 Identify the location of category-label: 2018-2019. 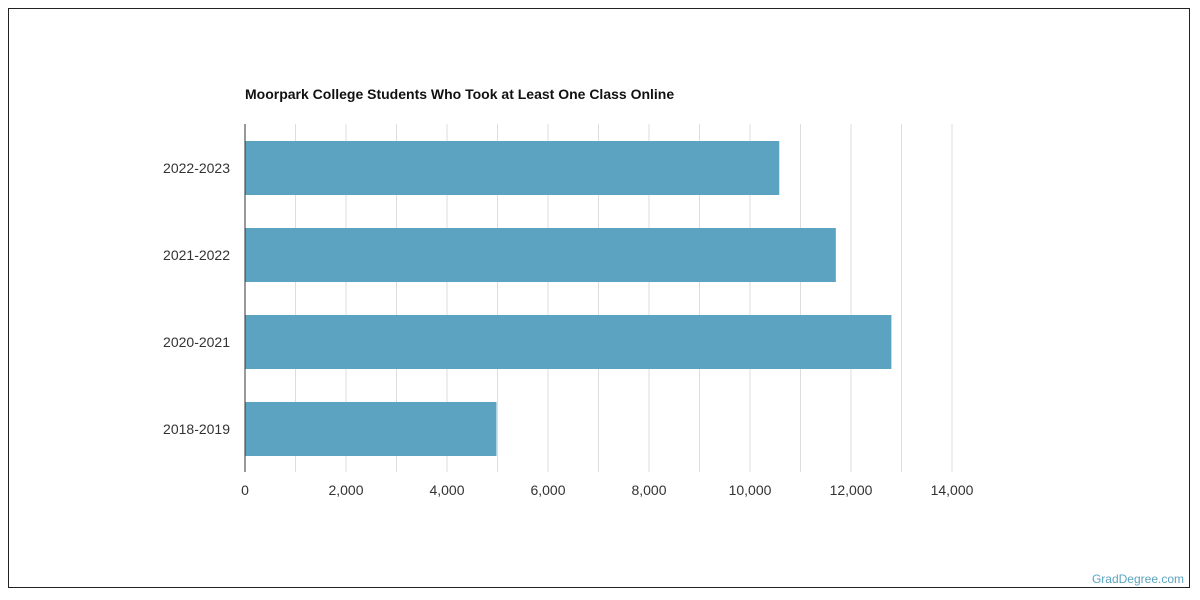
(196, 429).